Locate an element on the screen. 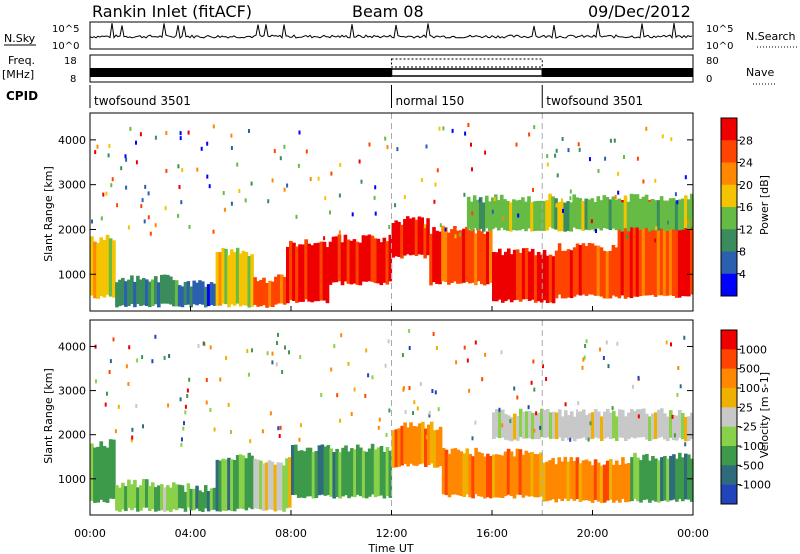 The height and width of the screenshot is (554, 800). x-tick-label: 04:00 is located at coordinates (191, 533).